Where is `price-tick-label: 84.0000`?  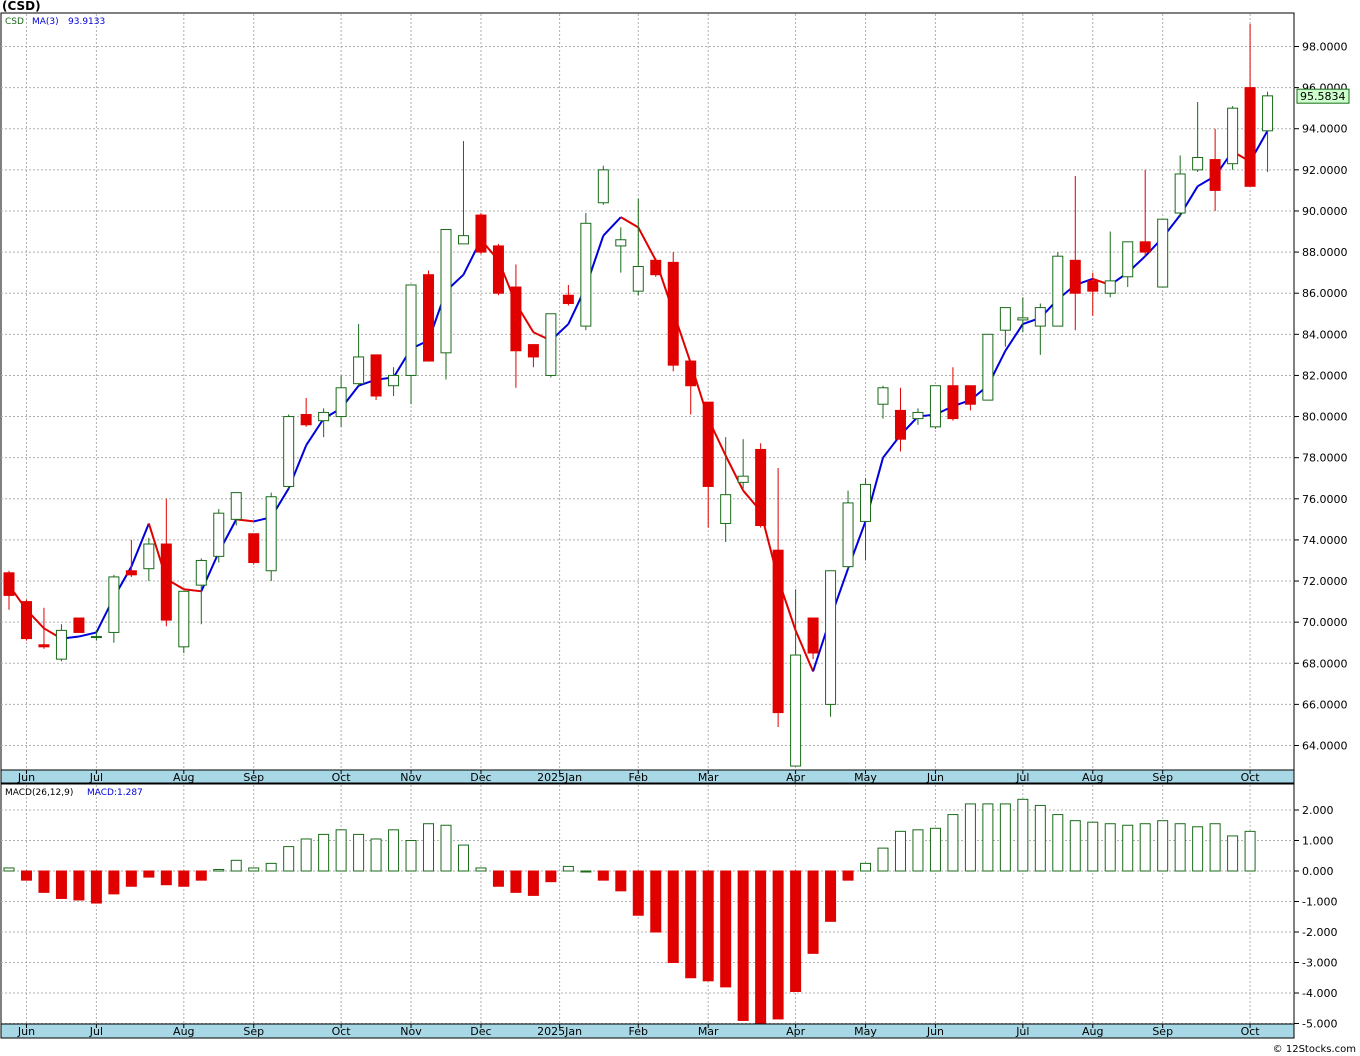
price-tick-label: 84.0000 is located at coordinates (1325, 334).